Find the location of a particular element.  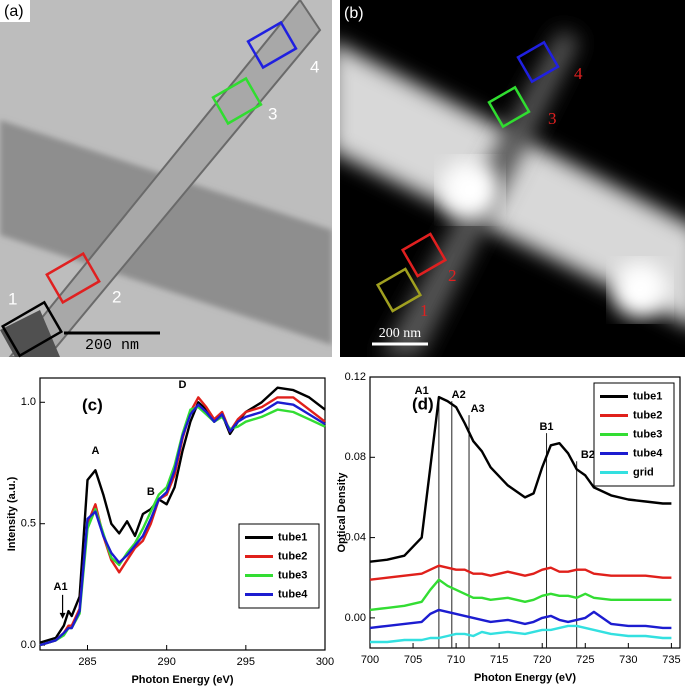

label-bg is located at coordinates (15, 11).